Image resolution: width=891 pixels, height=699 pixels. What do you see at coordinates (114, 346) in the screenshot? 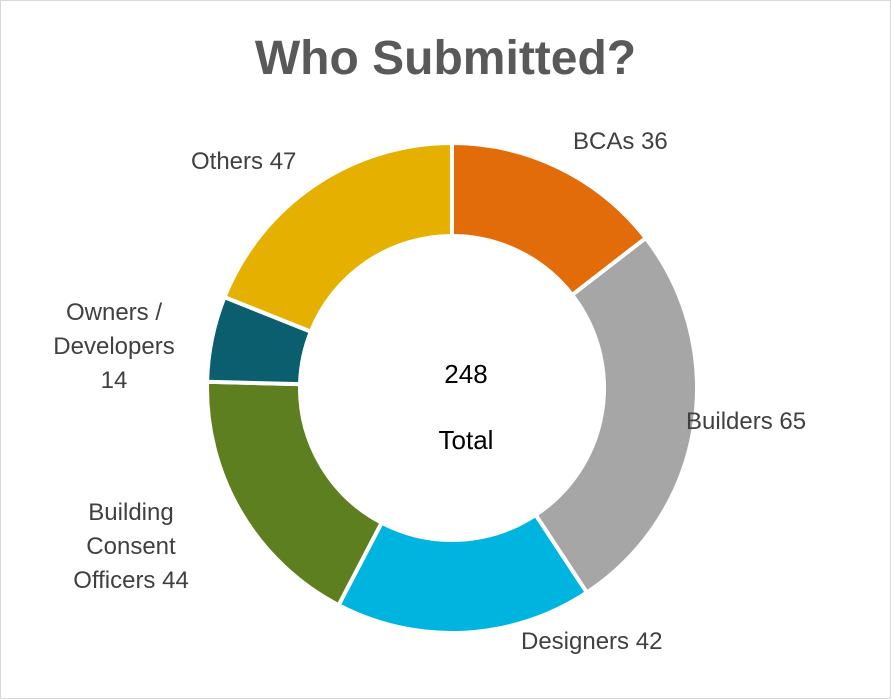
I see `data-label-owners-developers: Owners / Developers 14` at bounding box center [114, 346].